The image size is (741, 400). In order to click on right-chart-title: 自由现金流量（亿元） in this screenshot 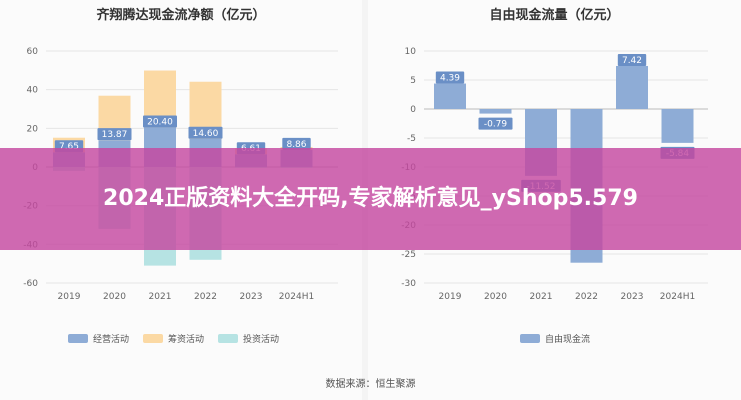, I will do `click(554, 15)`.